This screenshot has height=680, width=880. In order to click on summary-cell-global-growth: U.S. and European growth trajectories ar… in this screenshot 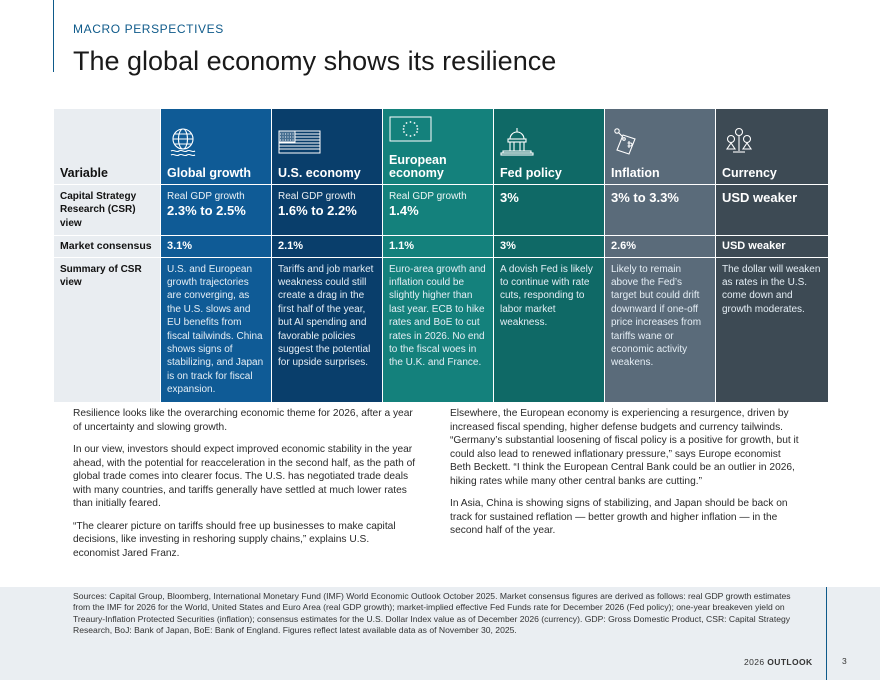, I will do `click(216, 329)`.